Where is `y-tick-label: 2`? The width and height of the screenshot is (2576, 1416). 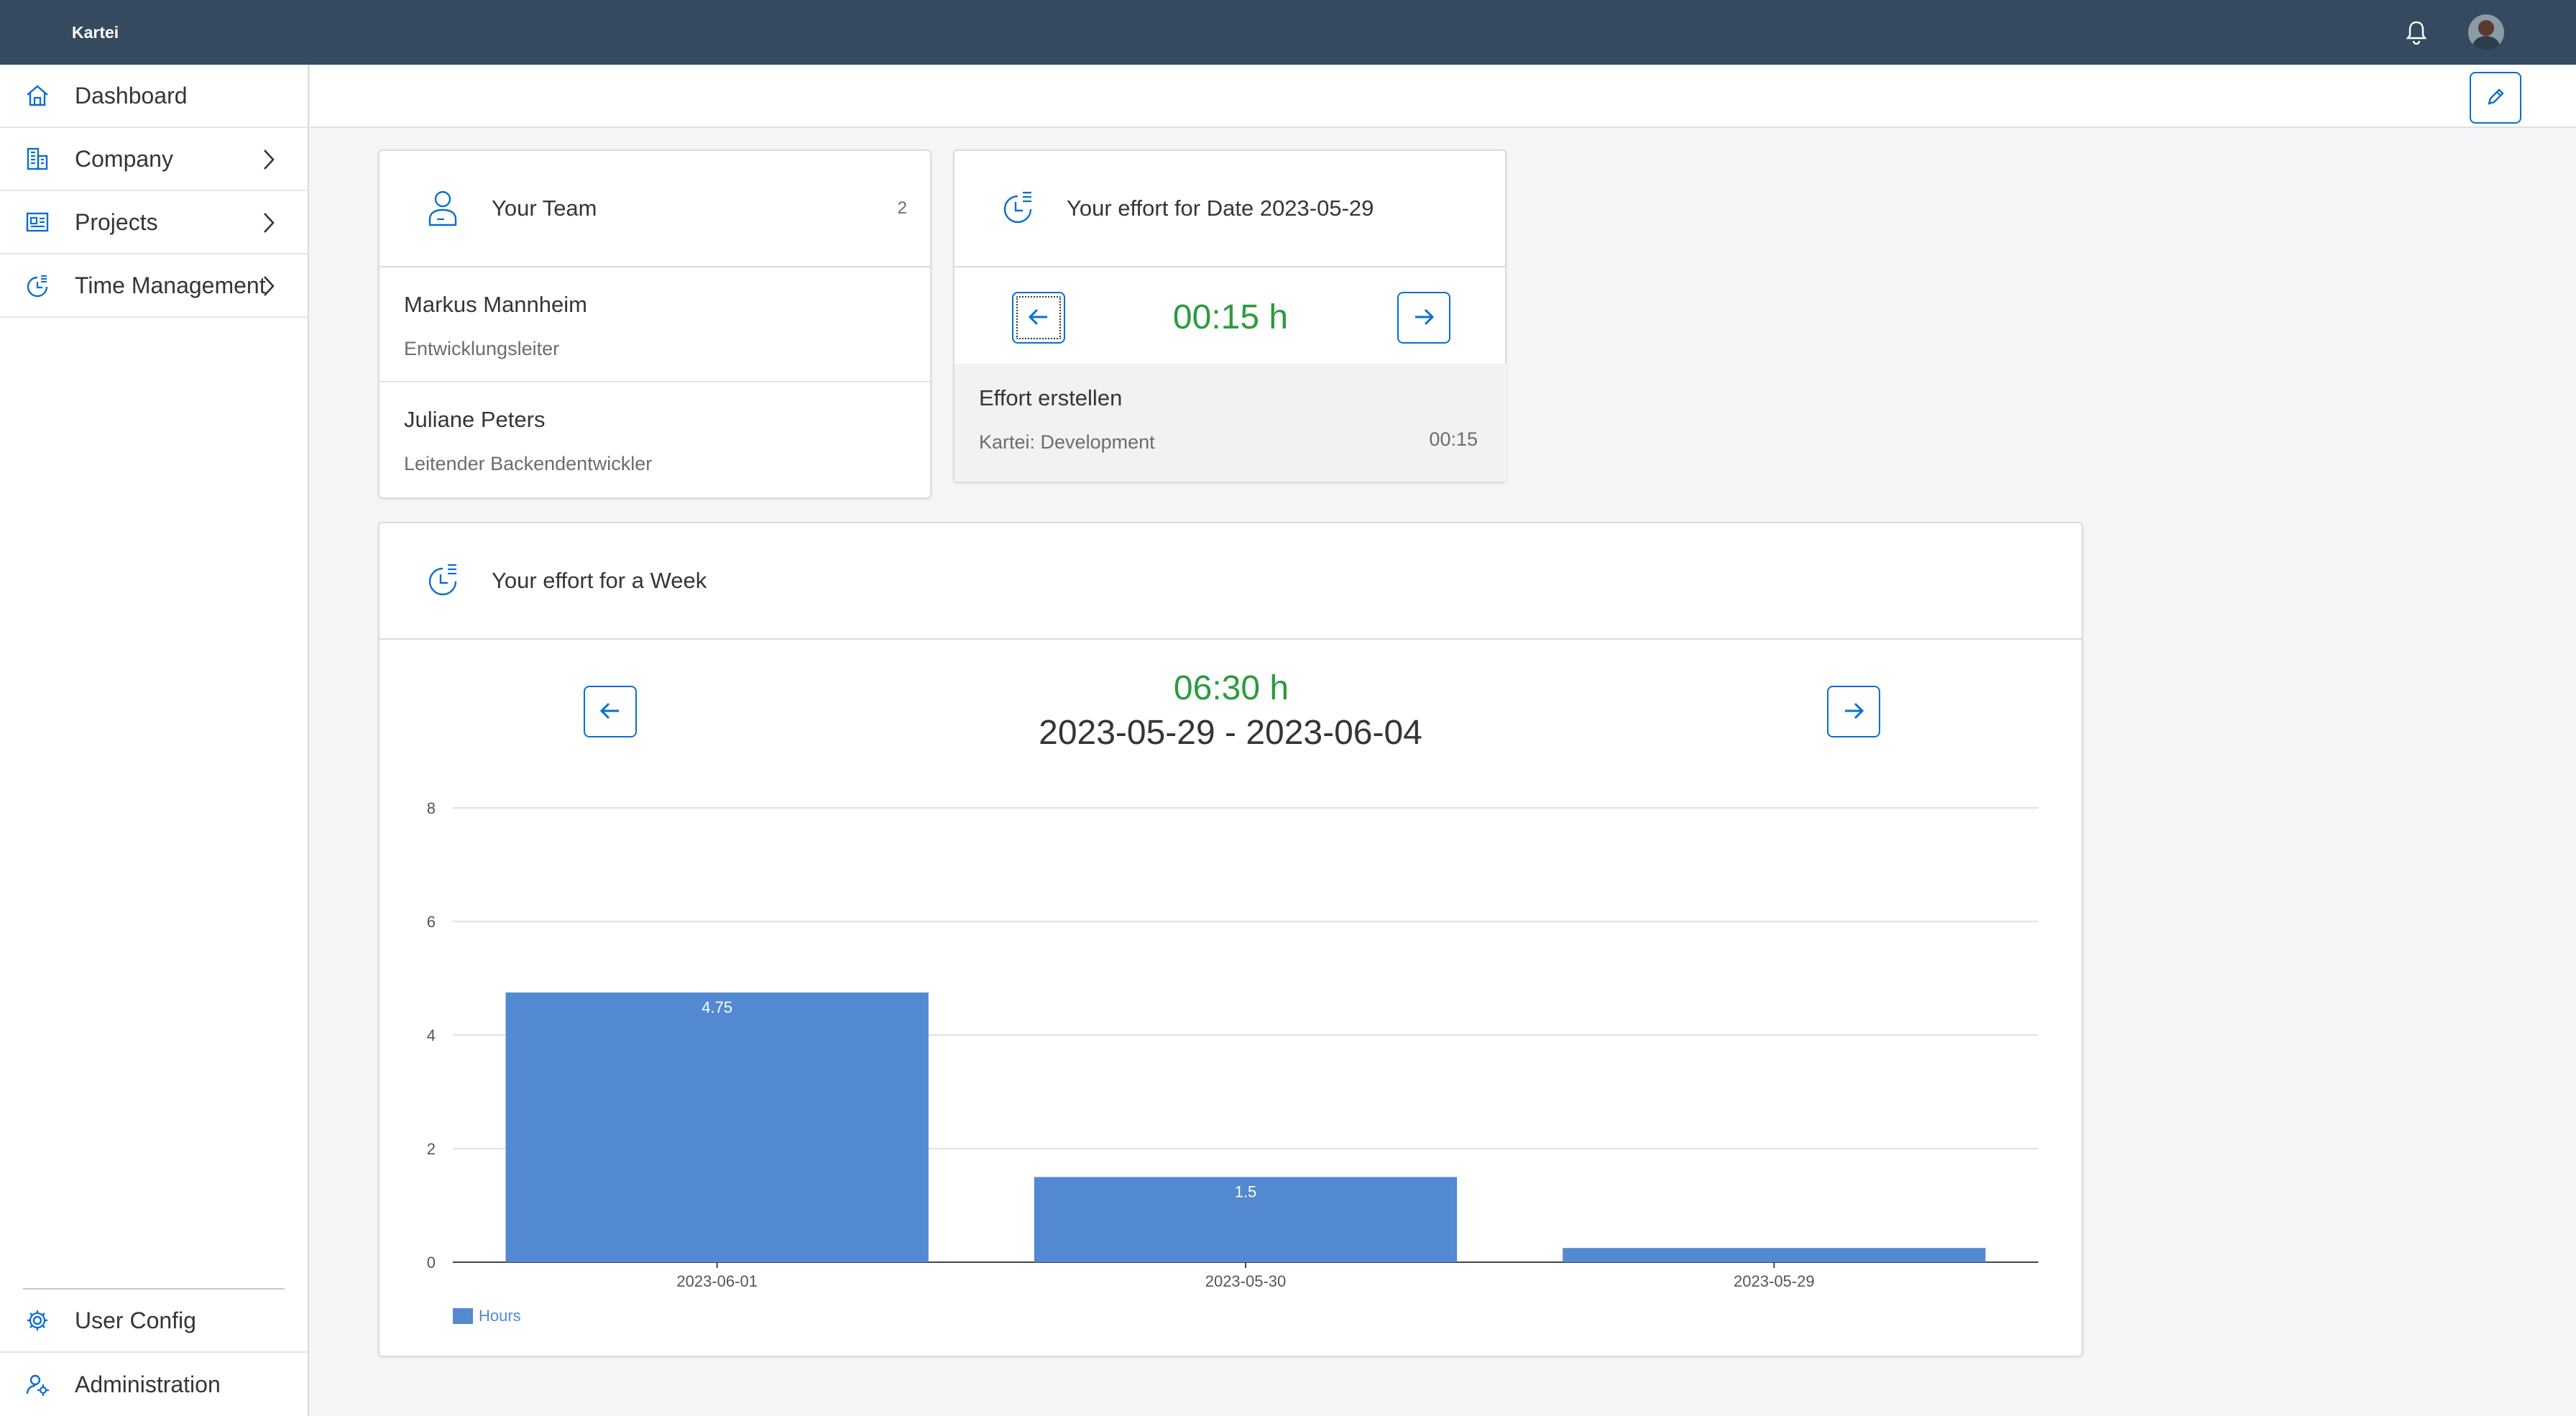
y-tick-label: 2 is located at coordinates (431, 1149).